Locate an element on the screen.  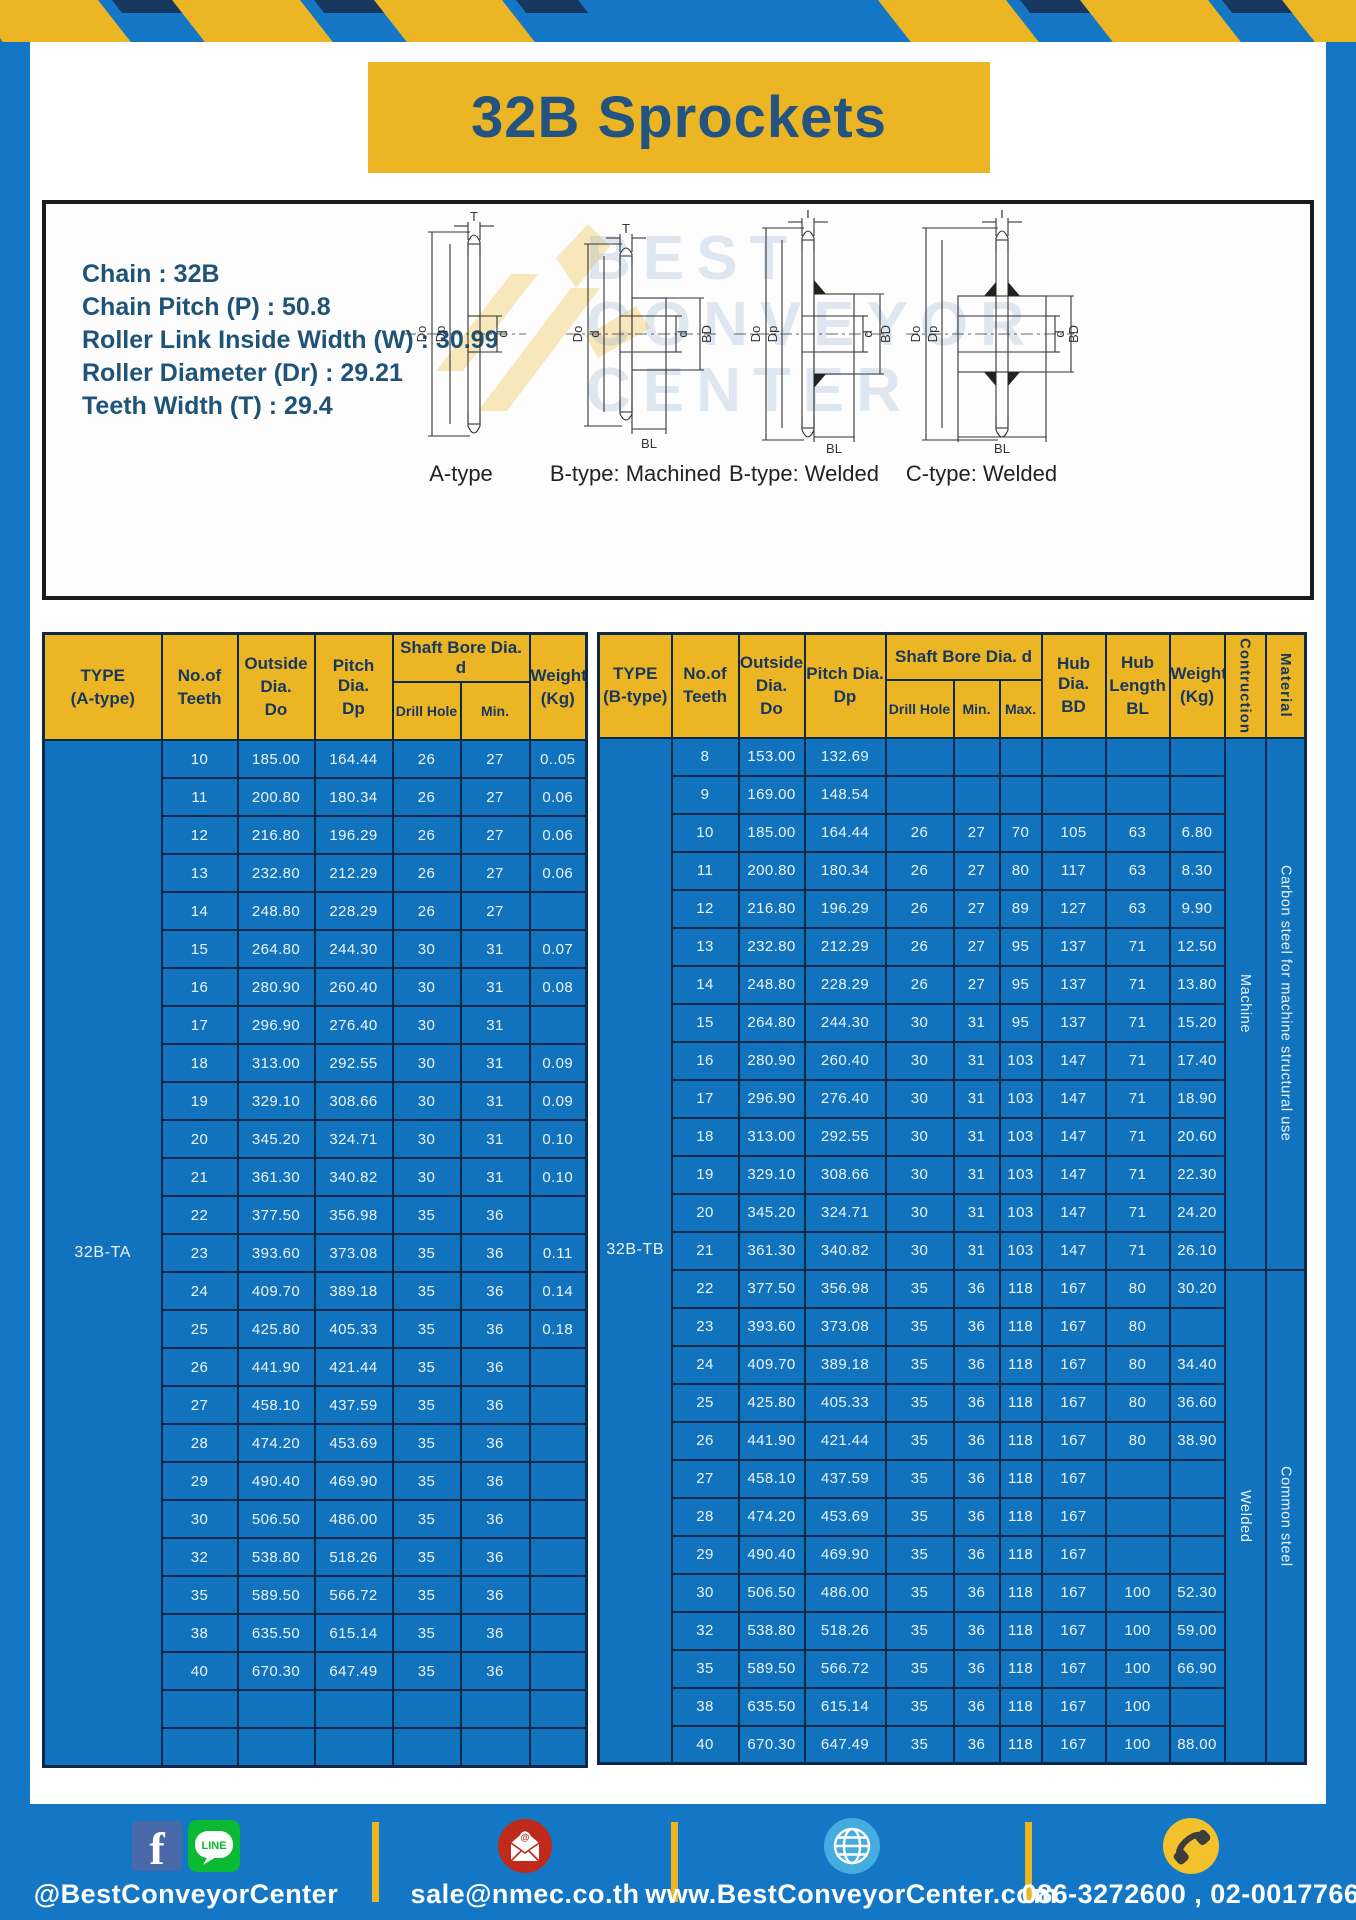
cell-min: 27 is located at coordinates (976, 908).